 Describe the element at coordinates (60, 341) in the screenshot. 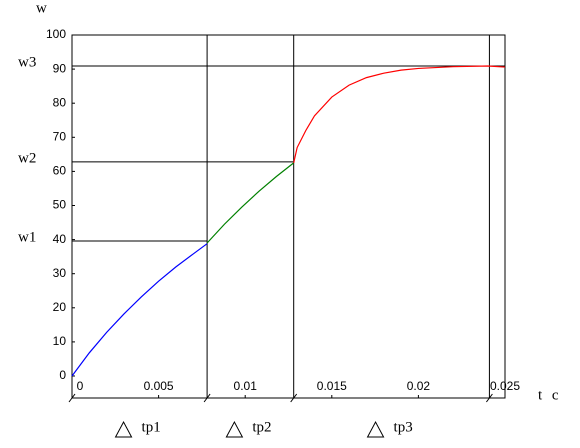

I see `y-tick-label: 10` at that location.